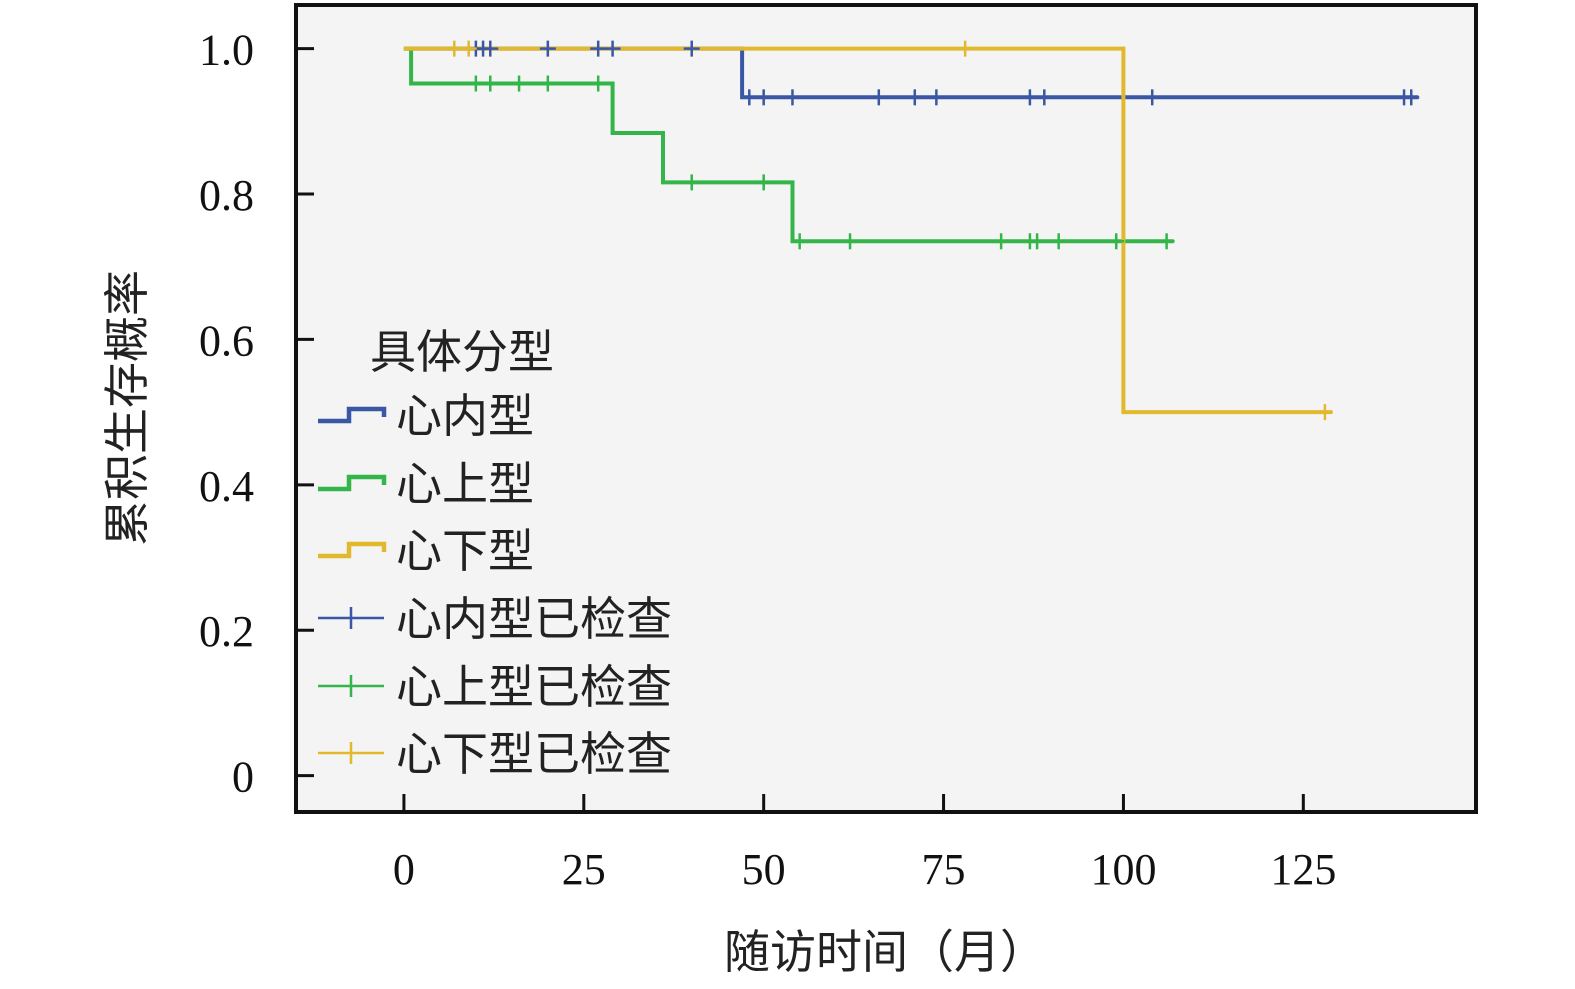 This screenshot has height=989, width=1575. Describe the element at coordinates (226, 486) in the screenshot. I see `y-tick-label: 0.4` at that location.